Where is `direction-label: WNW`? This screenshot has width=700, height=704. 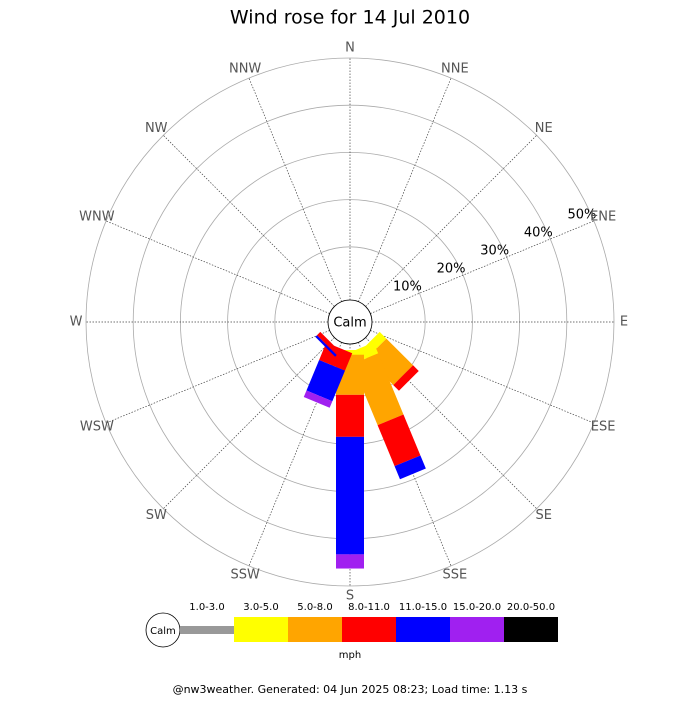 direction-label: WNW is located at coordinates (97, 217).